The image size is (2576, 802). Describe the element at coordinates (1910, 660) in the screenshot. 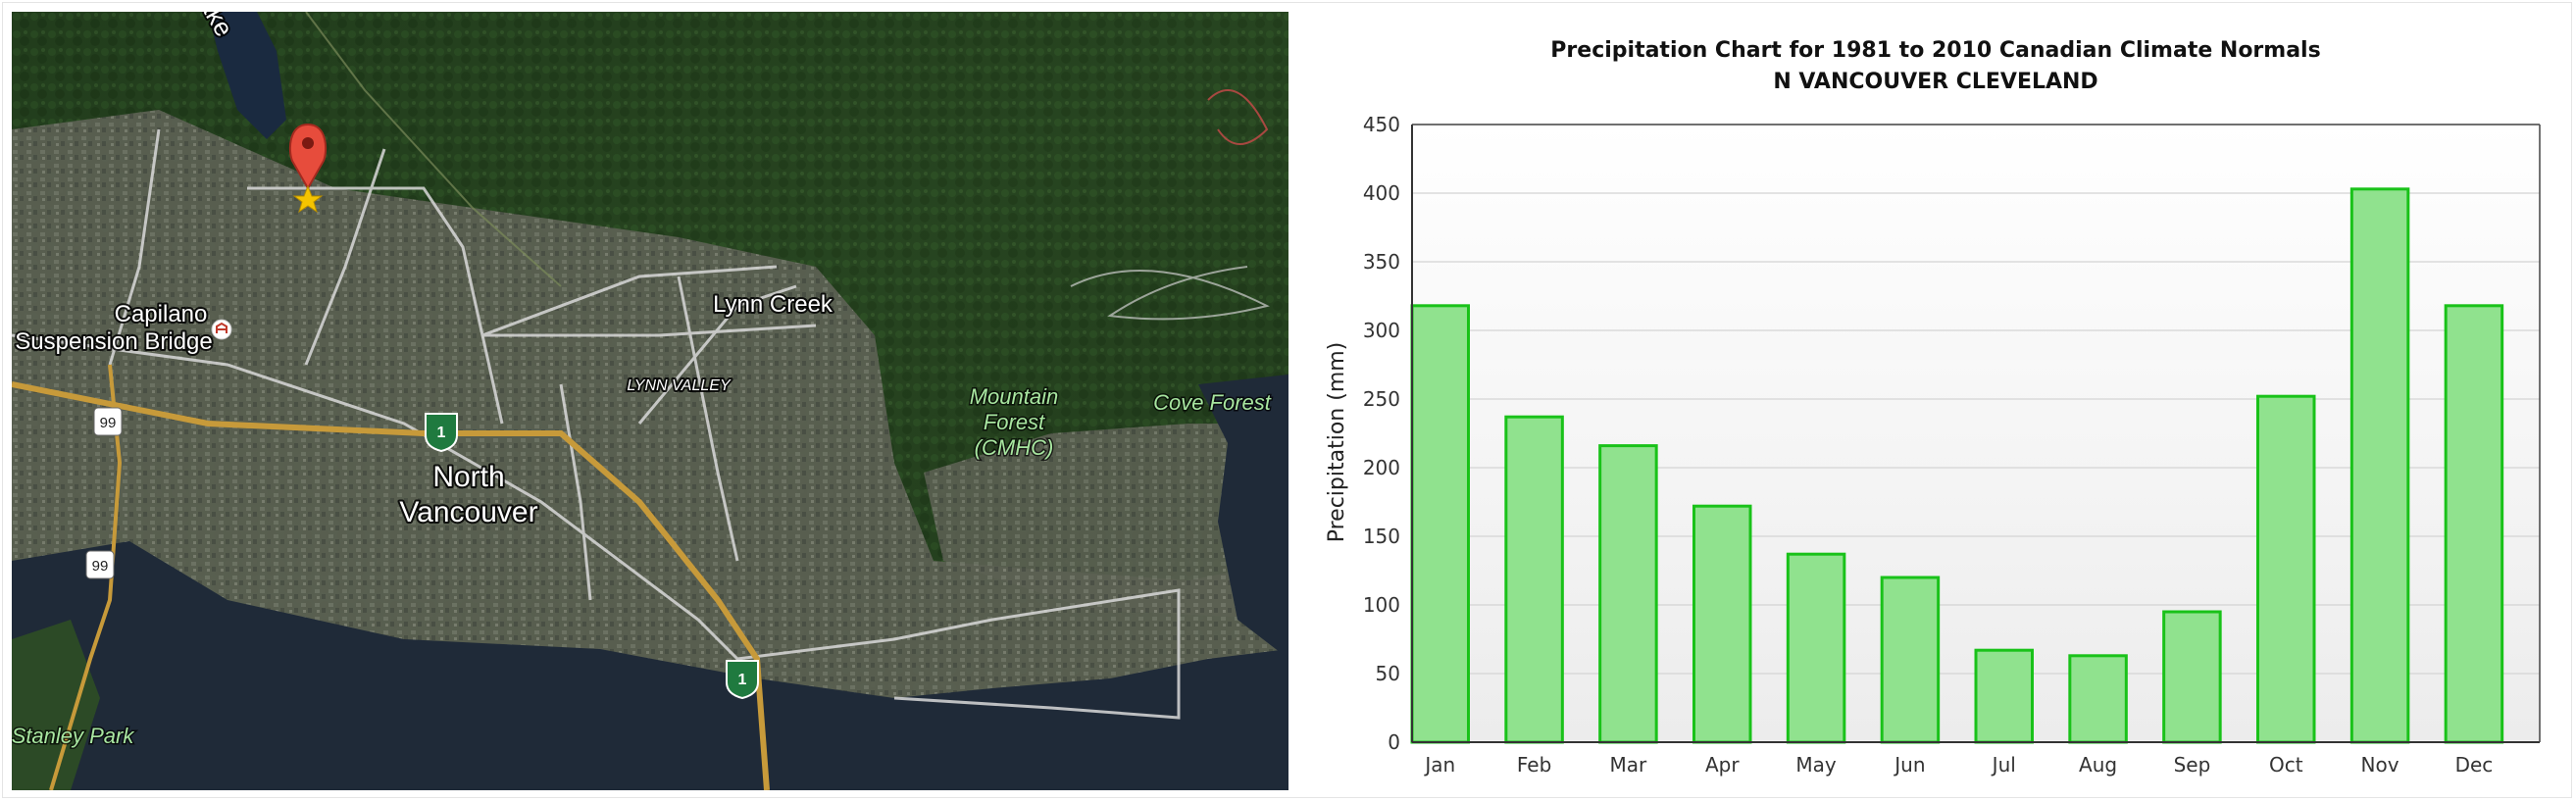

I see `bar-jun` at that location.